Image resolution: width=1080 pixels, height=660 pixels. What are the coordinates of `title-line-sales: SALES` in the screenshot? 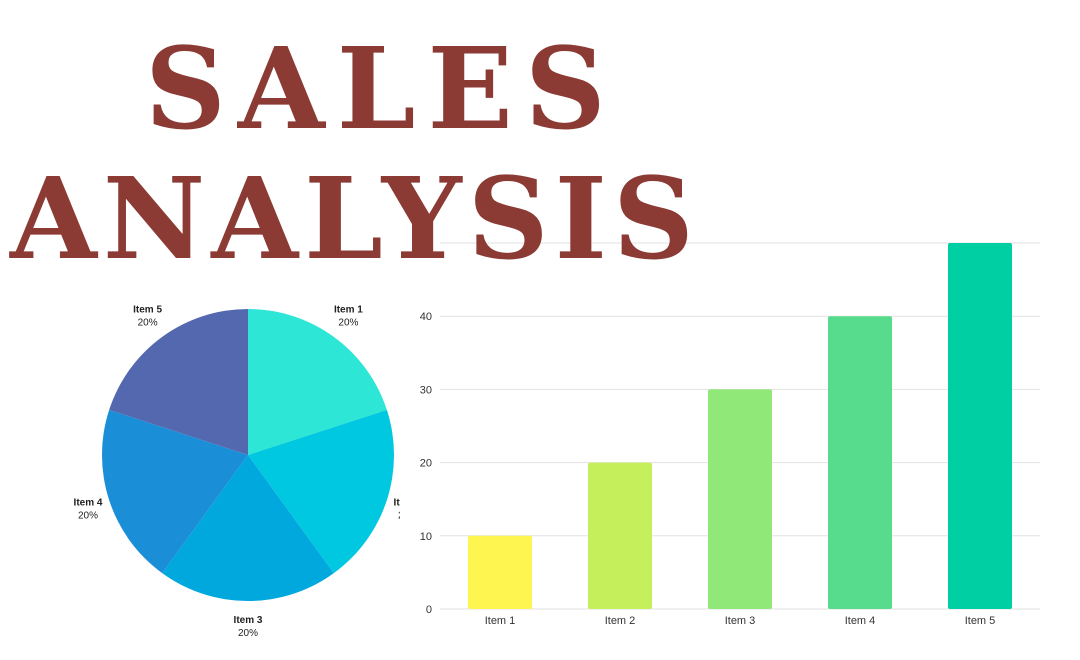 It's located at (381, 89).